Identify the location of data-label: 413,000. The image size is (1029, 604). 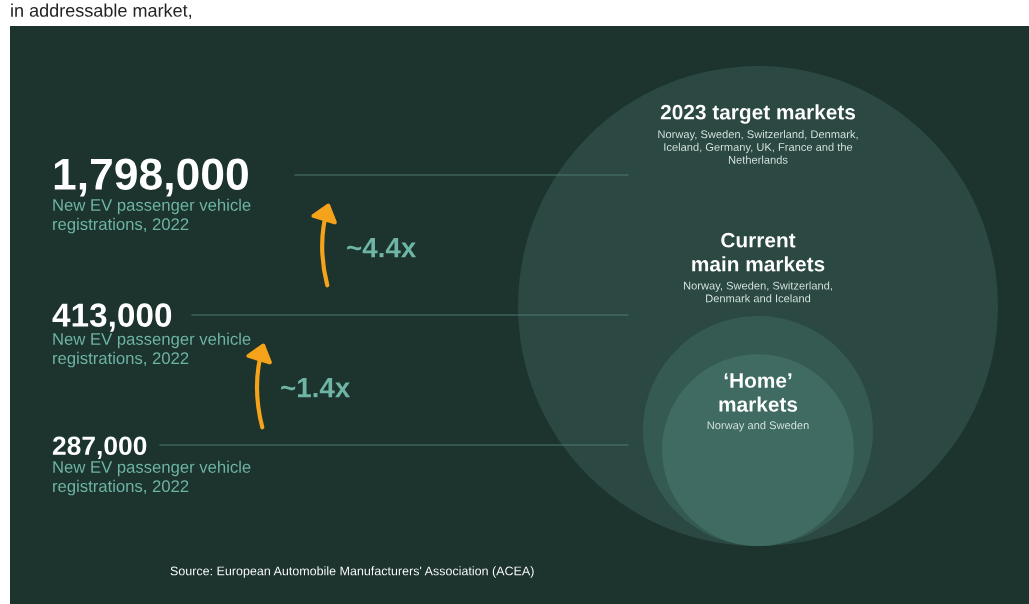
(112, 317).